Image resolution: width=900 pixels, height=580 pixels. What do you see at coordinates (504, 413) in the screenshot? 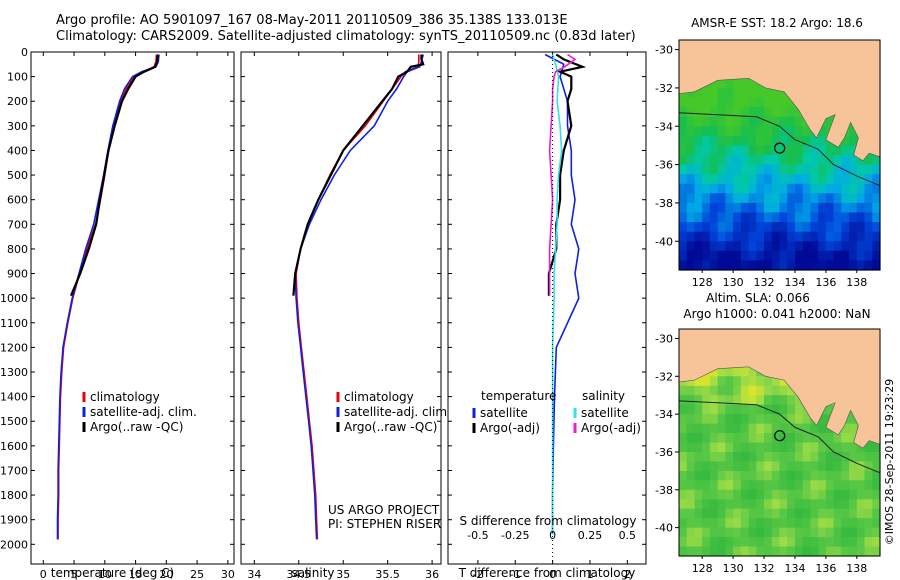
I see `legend-label: satellite` at bounding box center [504, 413].